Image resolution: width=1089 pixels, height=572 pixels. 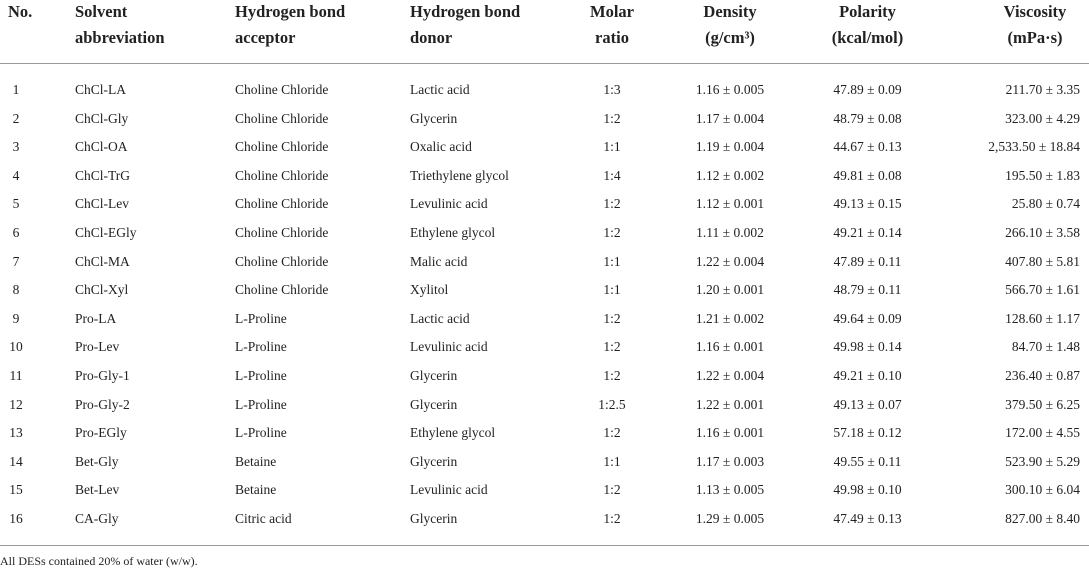 I want to click on column-header: (g/cm³), so click(x=730, y=37).